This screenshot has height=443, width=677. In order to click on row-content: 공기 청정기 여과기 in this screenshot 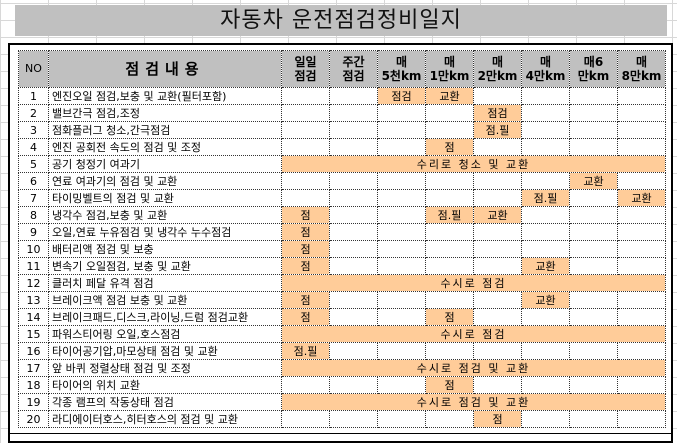, I will do `click(165, 164)`.